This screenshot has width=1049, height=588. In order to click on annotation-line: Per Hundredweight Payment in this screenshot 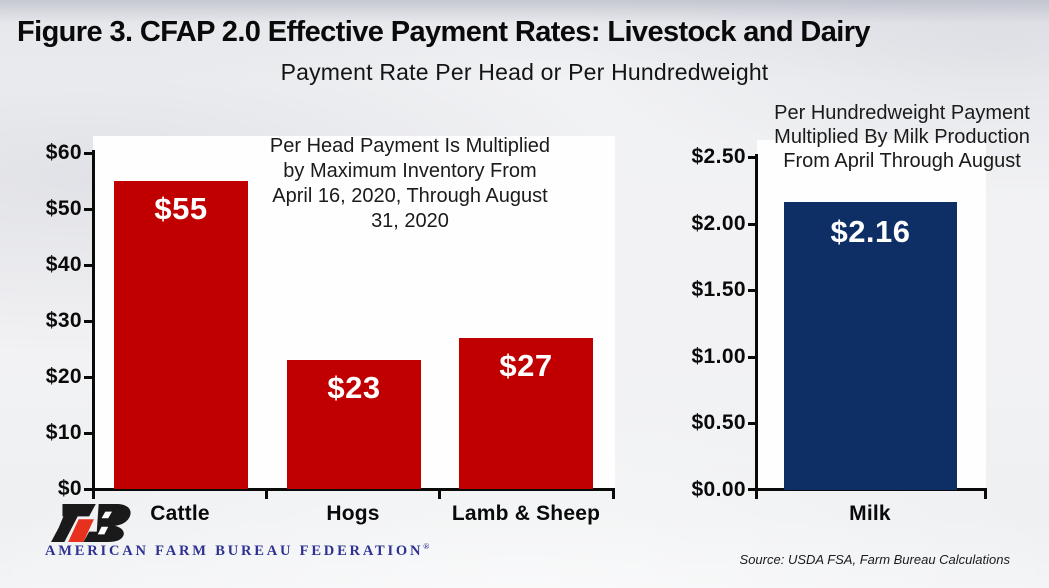, I will do `click(902, 113)`.